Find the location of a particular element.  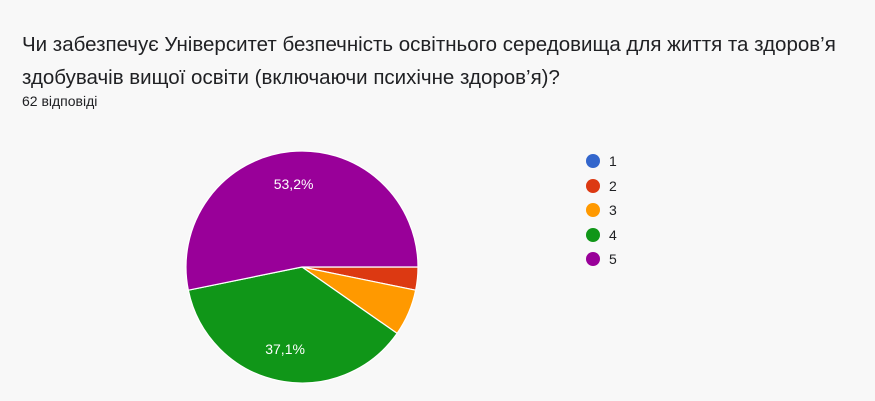

legend-item-2: 2 is located at coordinates (601, 186).